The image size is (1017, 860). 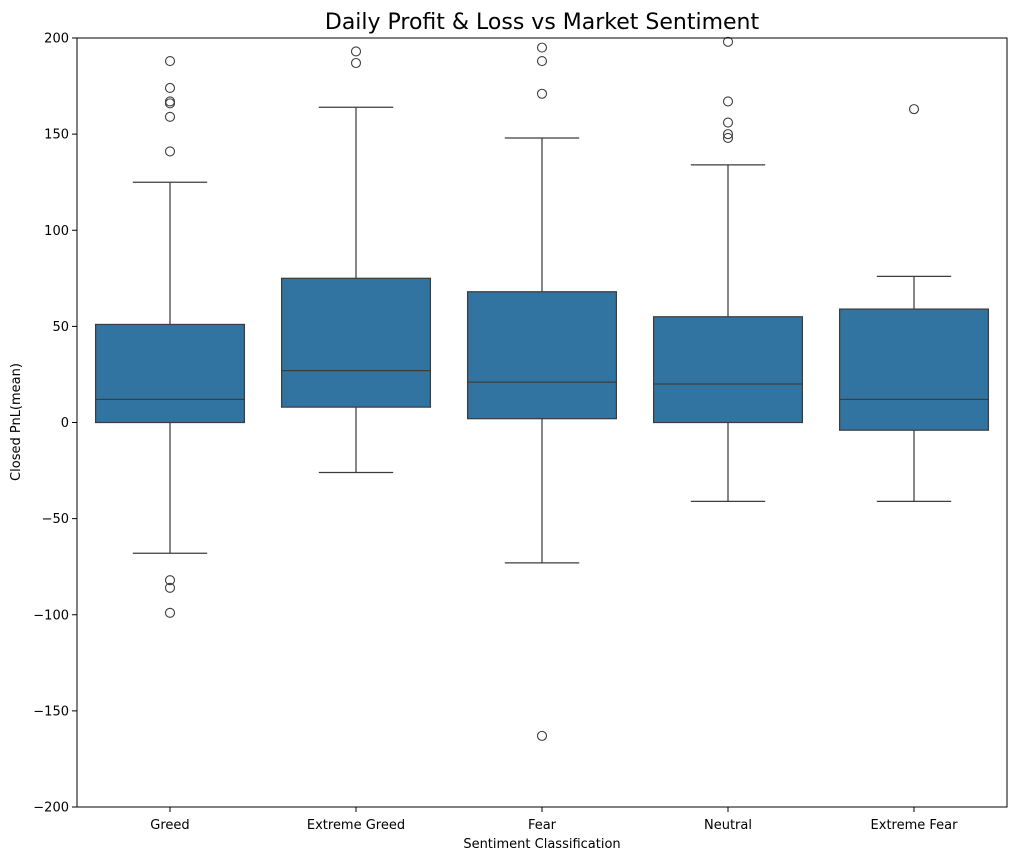 I want to click on y-tick-label: 100, so click(x=56, y=231).